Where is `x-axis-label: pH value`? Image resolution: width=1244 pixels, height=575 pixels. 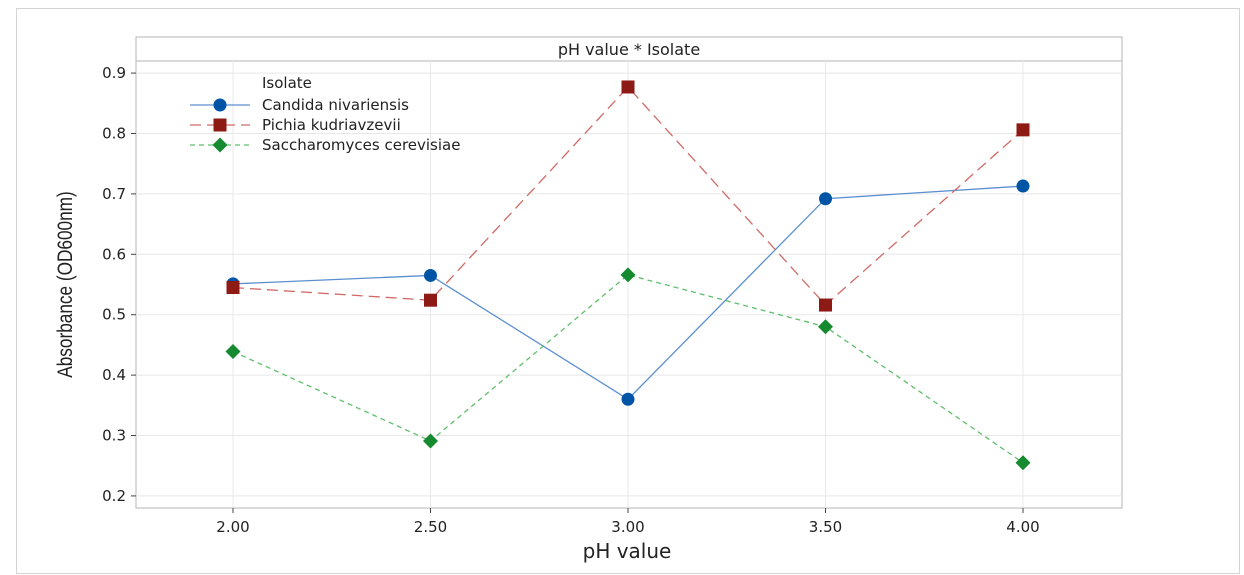 x-axis-label: pH value is located at coordinates (627, 551).